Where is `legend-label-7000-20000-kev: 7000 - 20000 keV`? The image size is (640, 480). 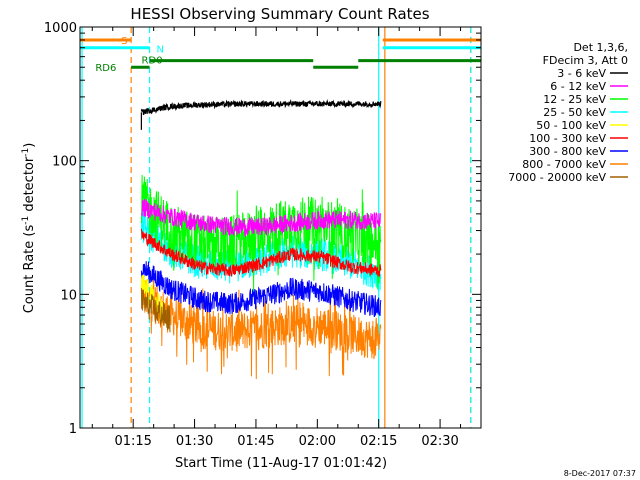 legend-label-7000-20000-kev: 7000 - 20000 keV is located at coordinates (557, 177).